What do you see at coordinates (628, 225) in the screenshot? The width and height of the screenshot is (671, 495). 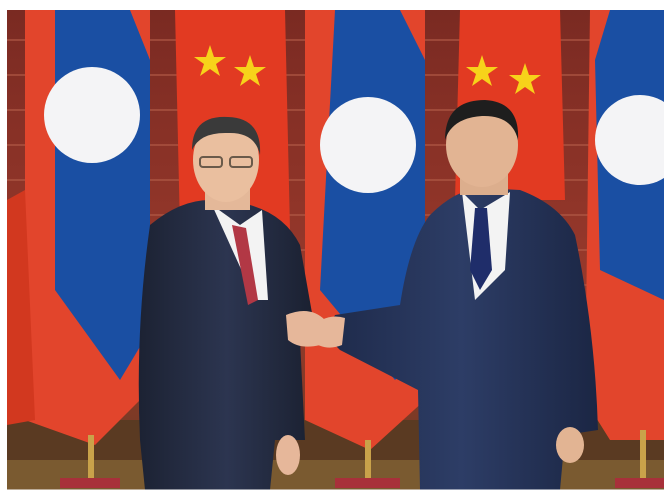 I see `laos-flag` at bounding box center [628, 225].